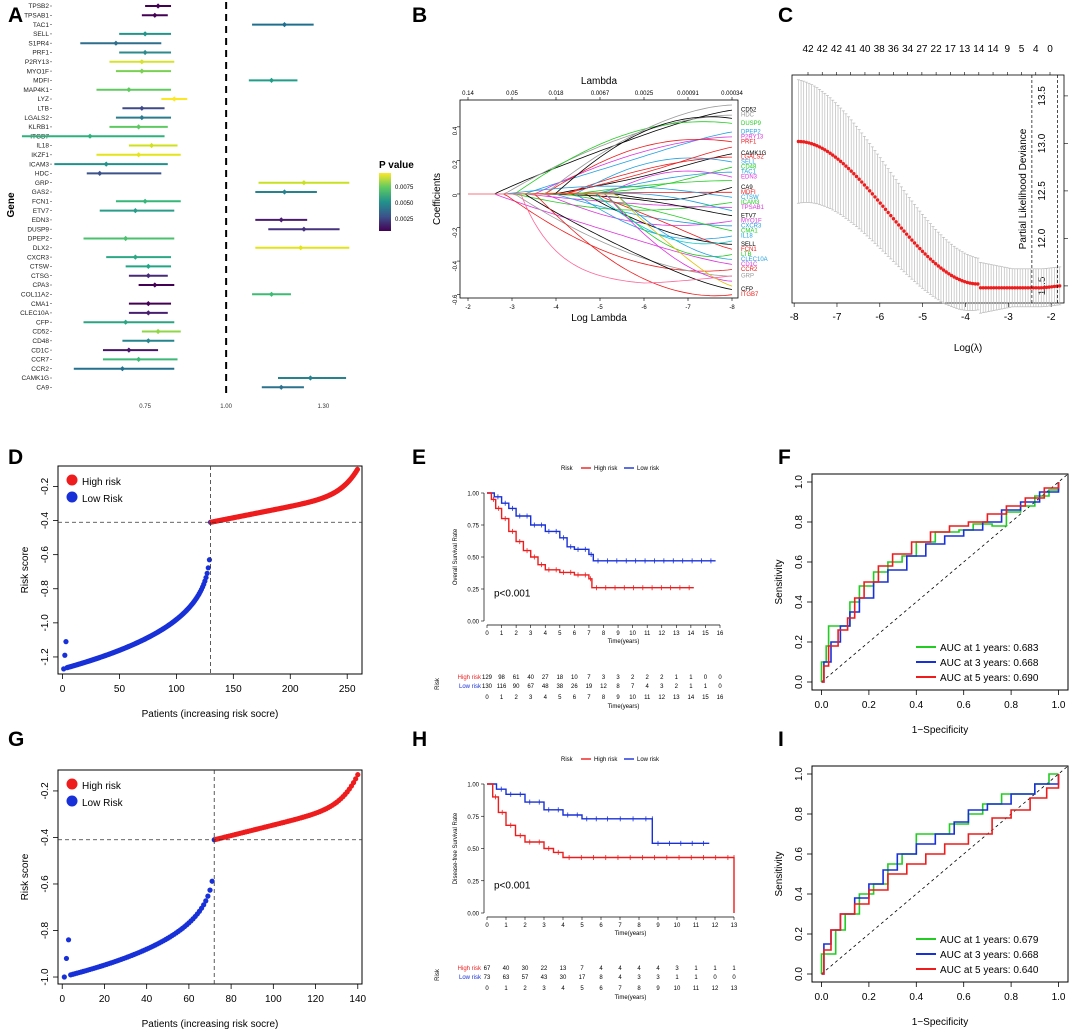  I want to click on x-tick-label: 20, so click(105, 999).